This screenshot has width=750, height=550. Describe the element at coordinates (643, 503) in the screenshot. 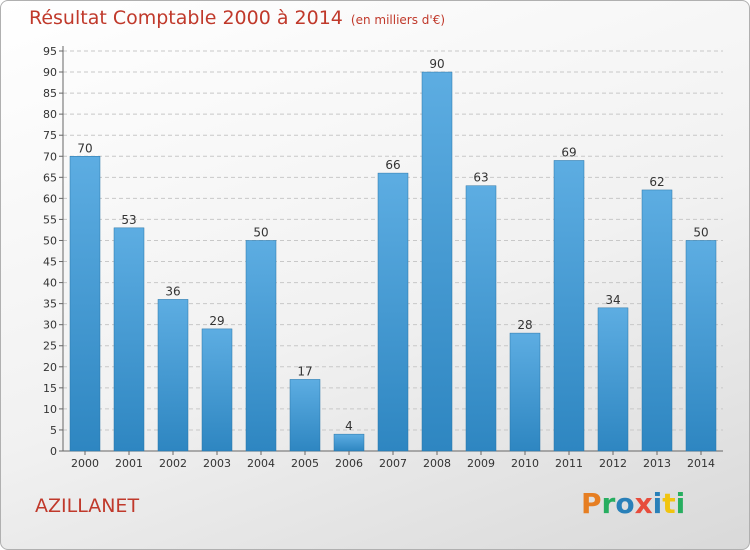

I see `logo-letter: x` at that location.